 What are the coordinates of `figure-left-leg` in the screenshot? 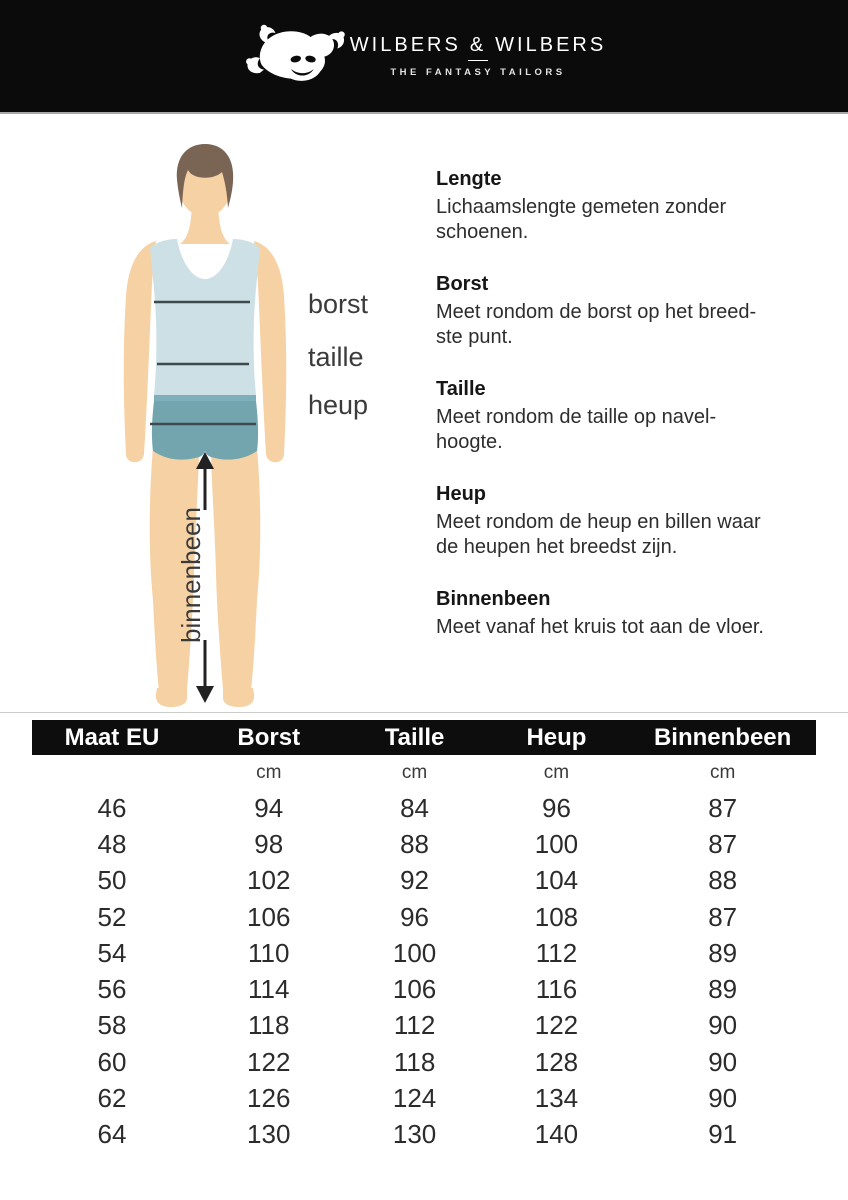 It's located at (174, 563).